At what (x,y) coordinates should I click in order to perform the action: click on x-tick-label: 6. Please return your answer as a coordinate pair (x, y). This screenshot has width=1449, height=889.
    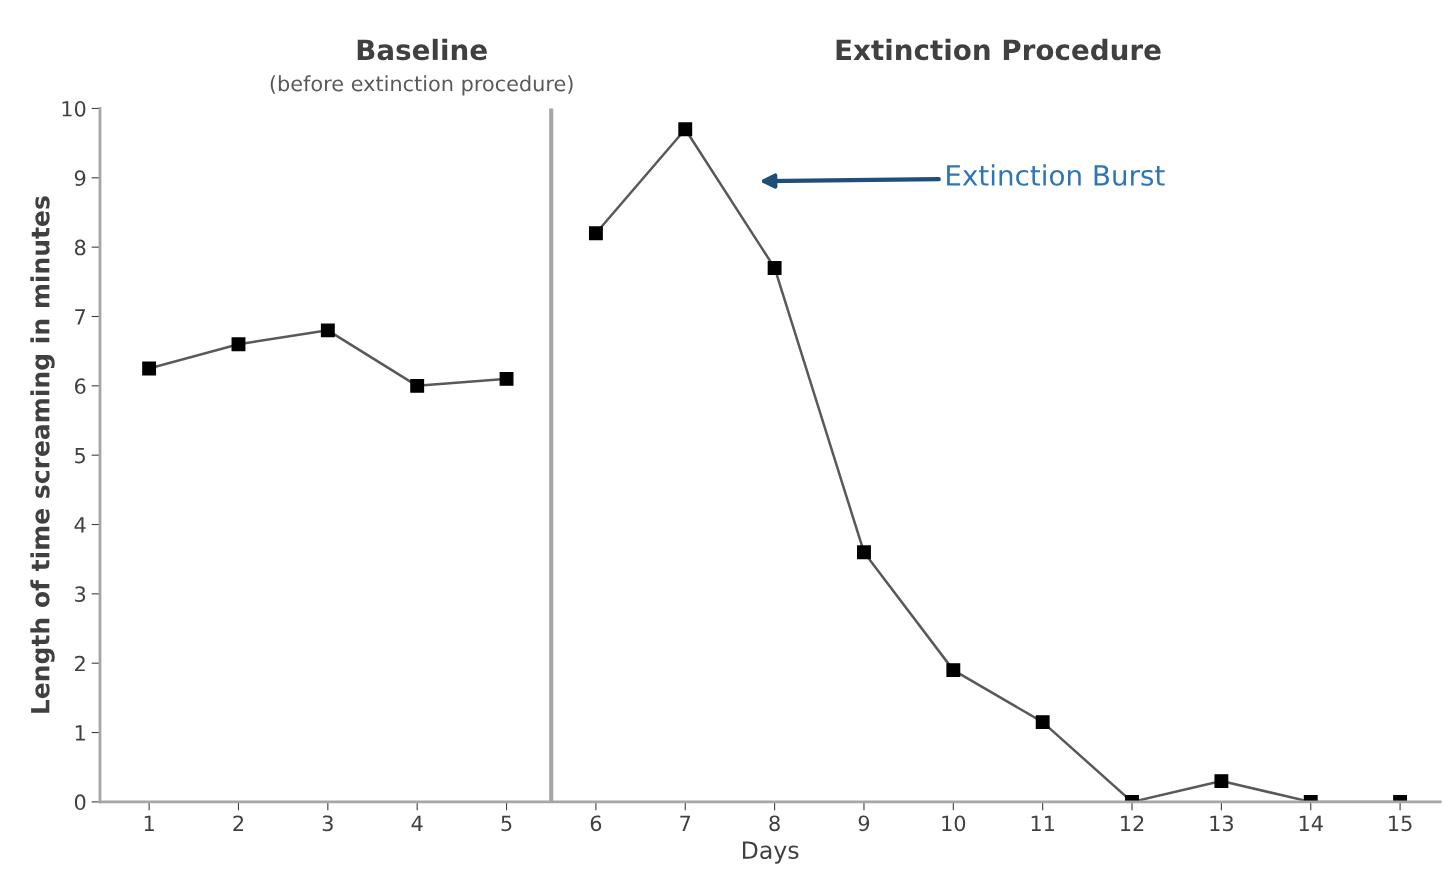
    Looking at the image, I should click on (596, 823).